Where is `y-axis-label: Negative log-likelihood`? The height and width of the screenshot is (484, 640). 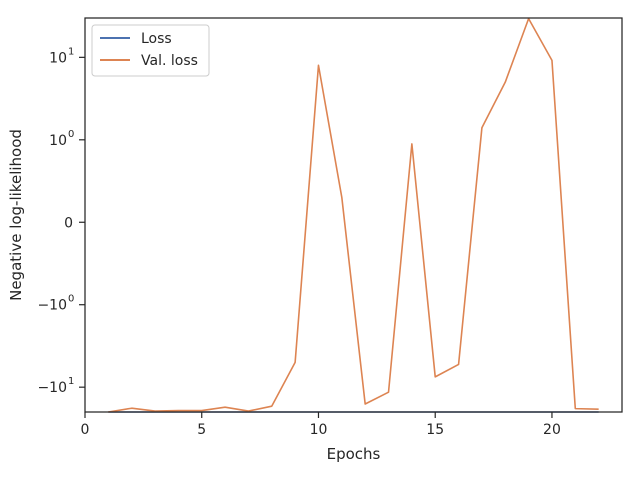 y-axis-label: Negative log-likelihood is located at coordinates (16, 215).